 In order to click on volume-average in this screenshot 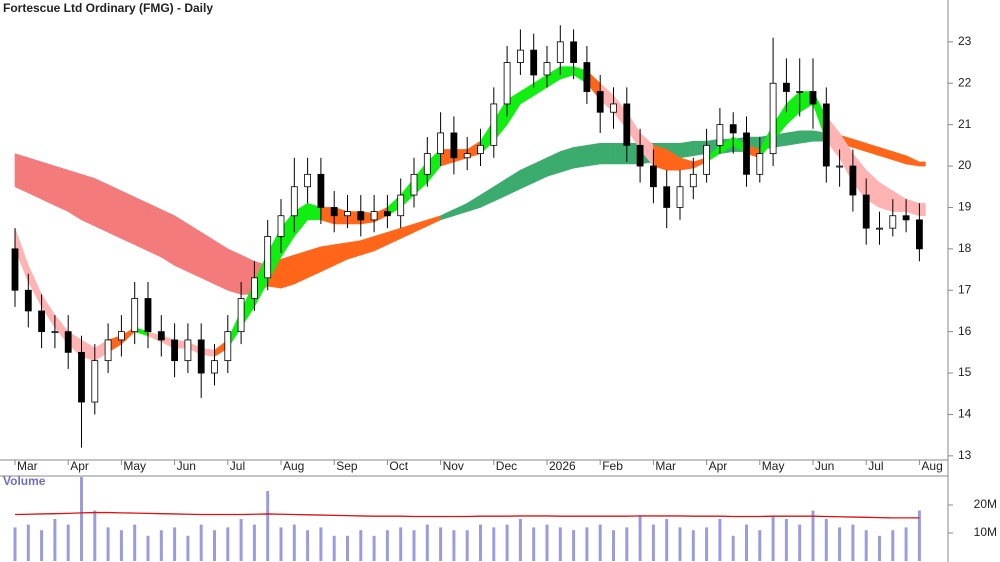, I will do `click(467, 515)`.